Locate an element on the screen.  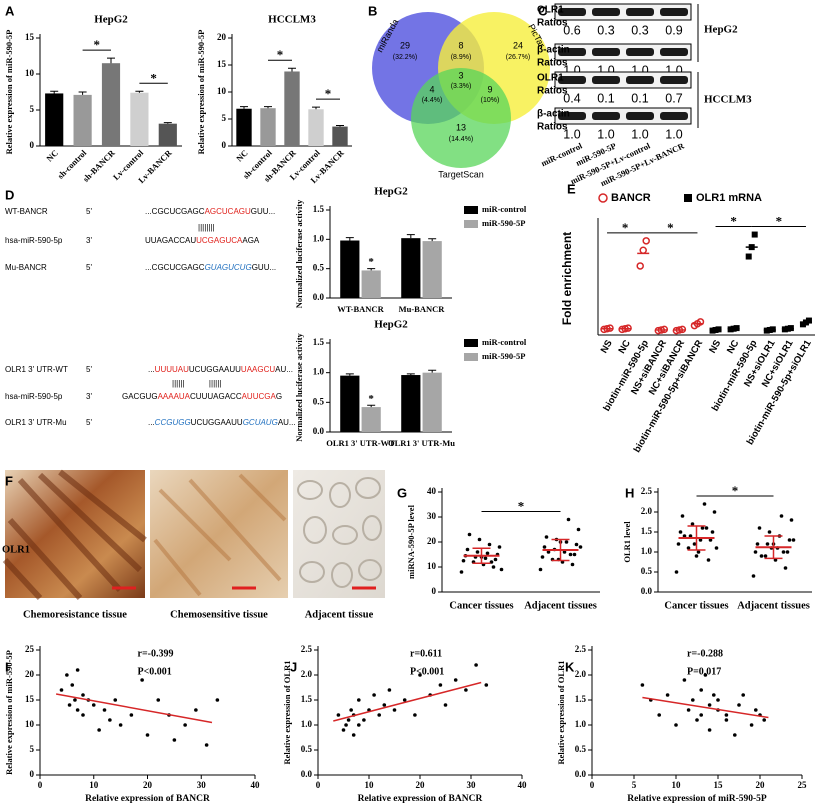
sequence-label: OLR1 3' UTR-Mu is located at coordinates (36, 422).